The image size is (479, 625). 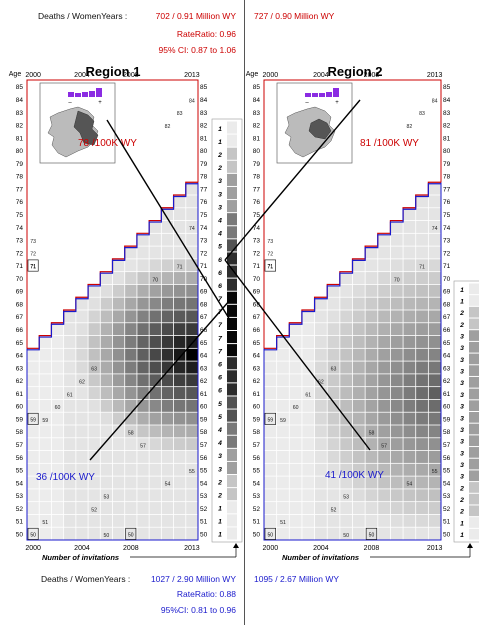 What do you see at coordinates (271, 75) in the screenshot?
I see `year-tick-top: 2000` at bounding box center [271, 75].